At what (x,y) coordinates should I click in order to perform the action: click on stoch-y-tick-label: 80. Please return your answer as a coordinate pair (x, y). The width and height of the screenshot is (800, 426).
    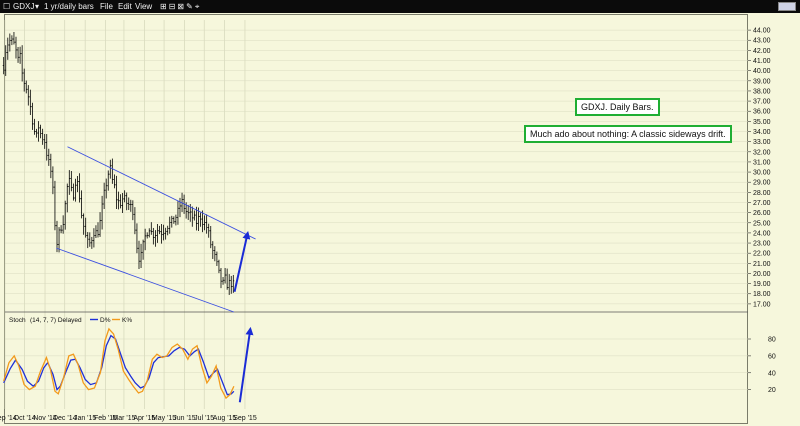
    Looking at the image, I should click on (772, 340).